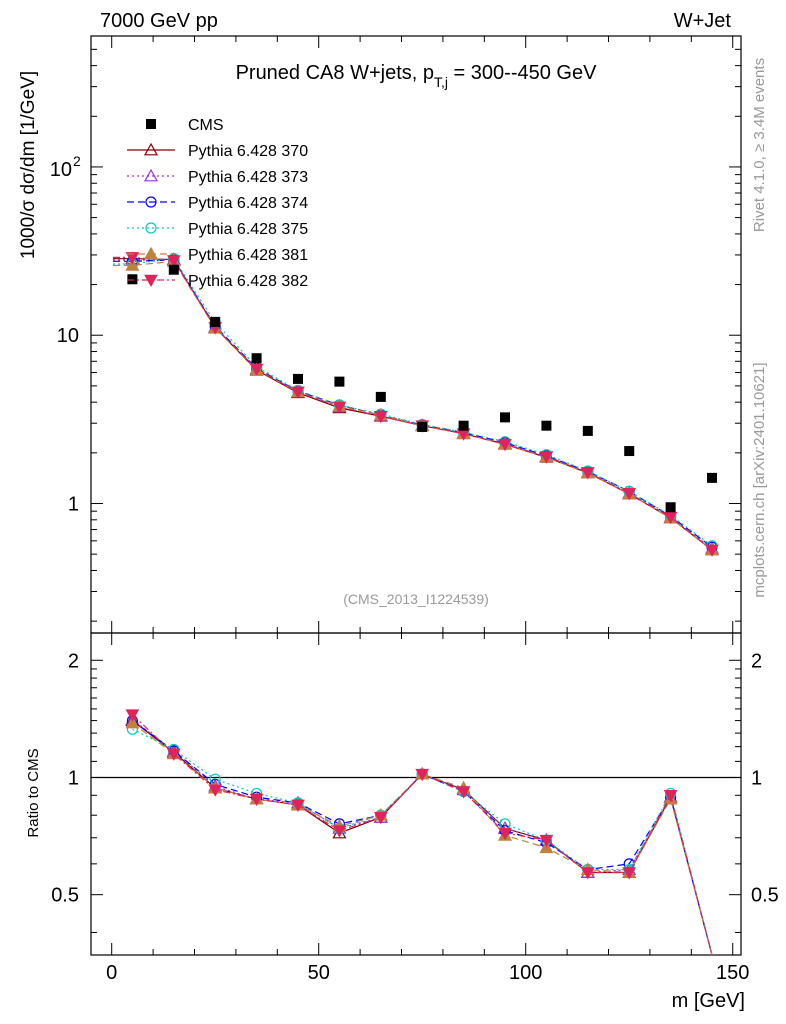  What do you see at coordinates (417, 76) in the screenshot?
I see `plot-title: Pruned CA8 W+jets, pT,j = 300--450 GeV` at bounding box center [417, 76].